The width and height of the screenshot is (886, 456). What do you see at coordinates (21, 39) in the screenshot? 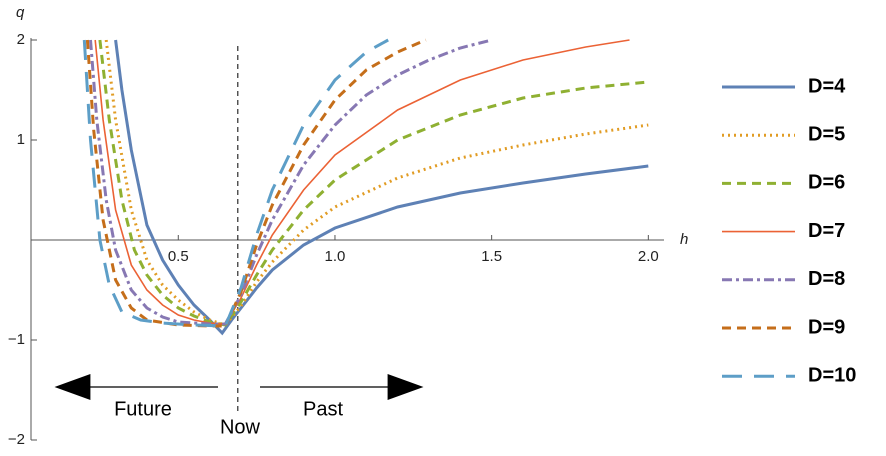
I see `y-tick-label: 2` at bounding box center [21, 39].